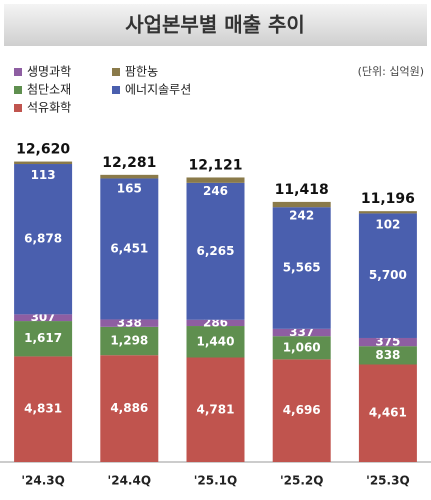  What do you see at coordinates (387, 225) in the screenshot?
I see `value-label: 102` at bounding box center [387, 225].